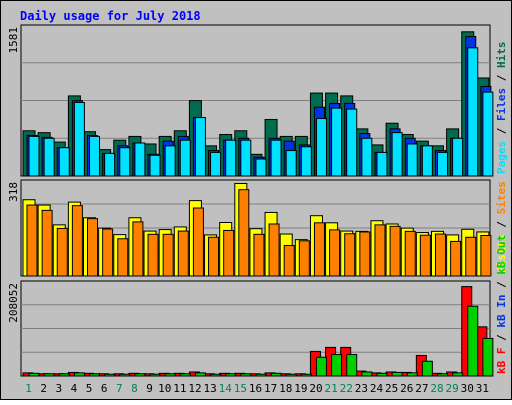  What do you see at coordinates (74, 388) in the screenshot?
I see `day-label-4: 4` at bounding box center [74, 388].